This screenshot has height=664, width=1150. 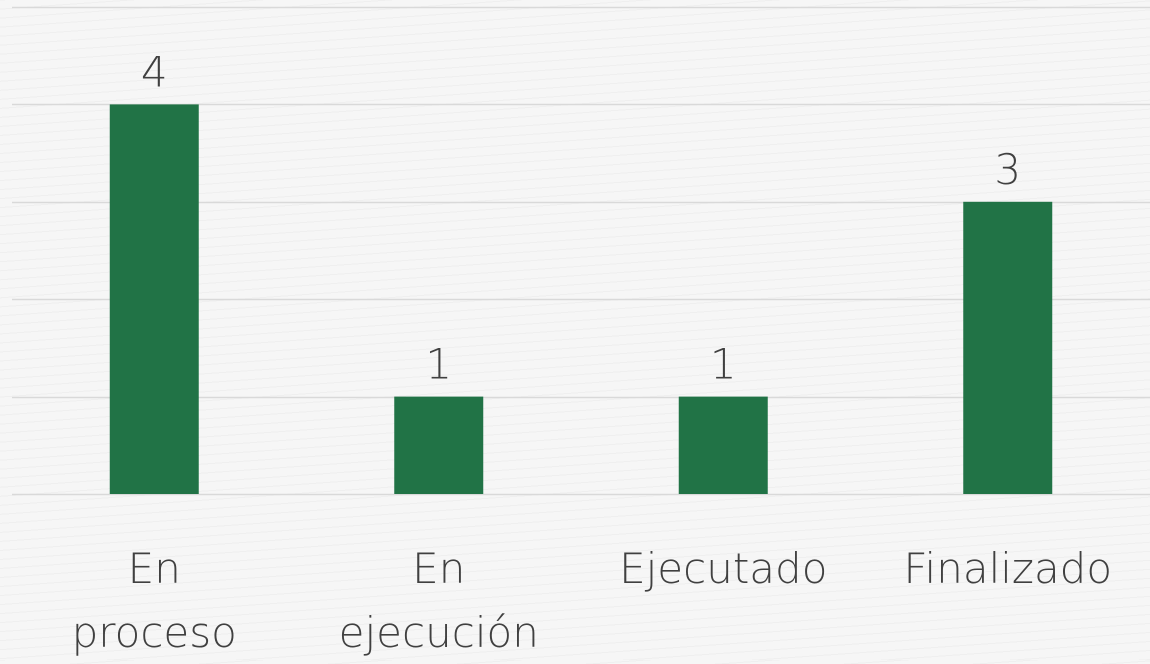 I want to click on category-label-2: Ejecutado, so click(x=723, y=568).